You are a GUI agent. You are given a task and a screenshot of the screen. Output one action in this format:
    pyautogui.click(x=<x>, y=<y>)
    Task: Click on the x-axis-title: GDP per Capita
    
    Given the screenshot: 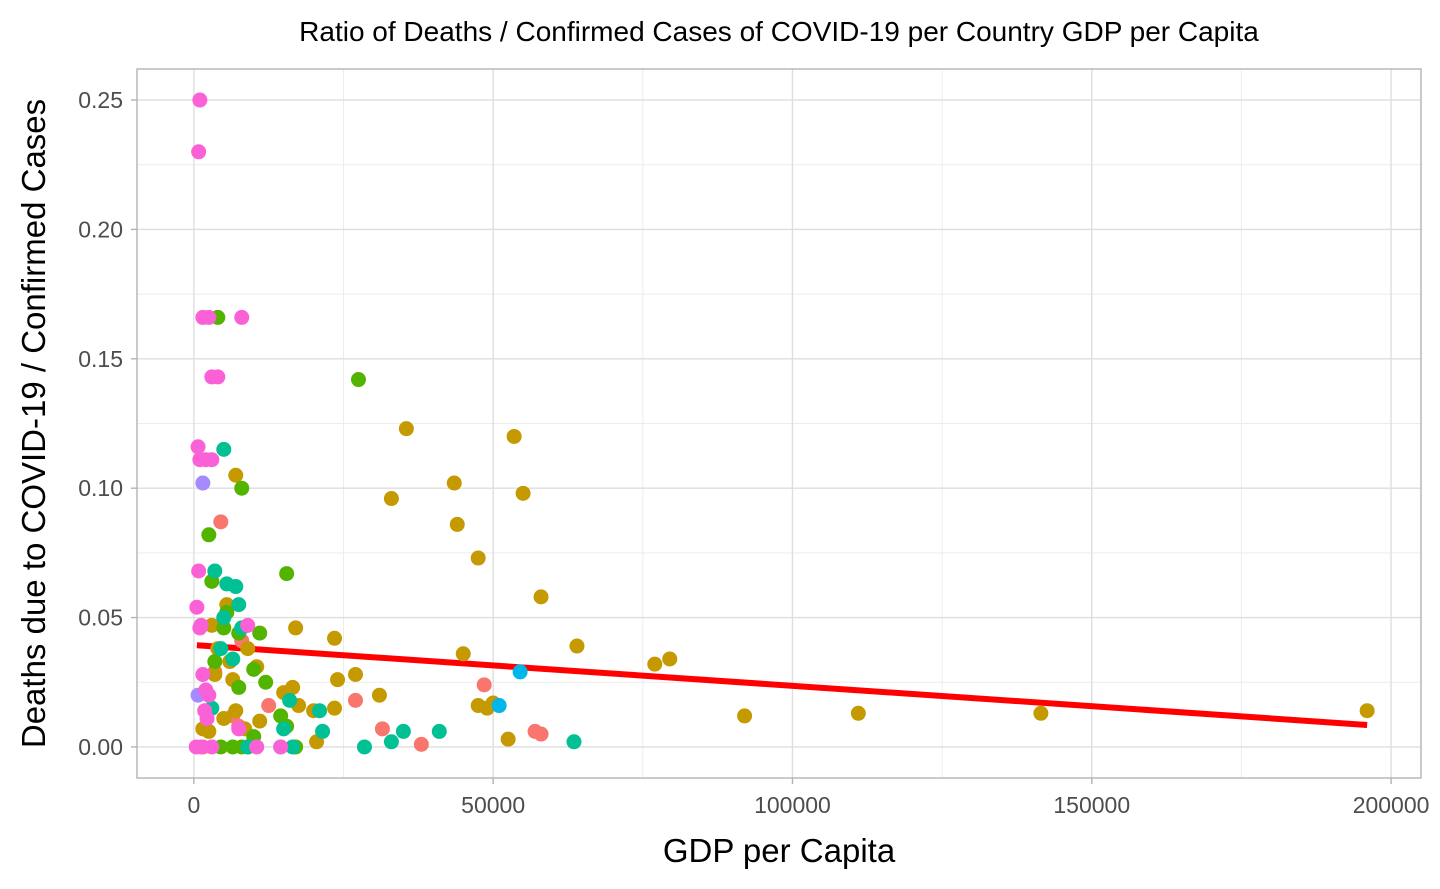 What is the action you would take?
    pyautogui.click(x=779, y=850)
    